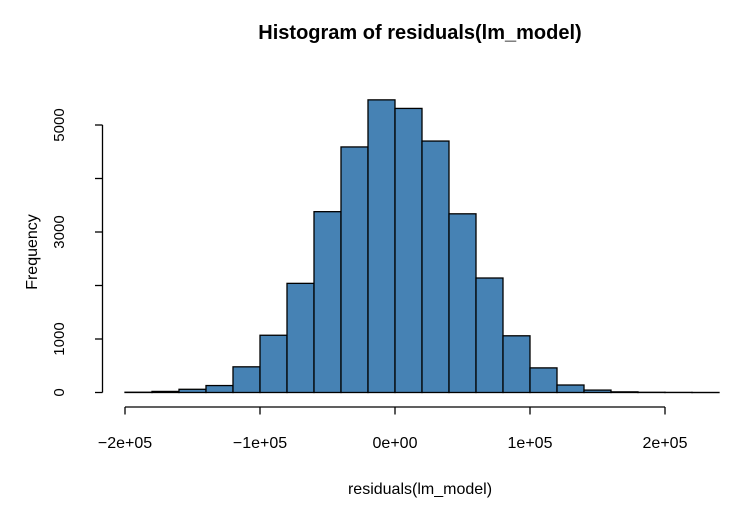 The width and height of the screenshot is (742, 532). Describe the element at coordinates (420, 489) in the screenshot. I see `x-axis-label: residuals(lm_model)` at that location.